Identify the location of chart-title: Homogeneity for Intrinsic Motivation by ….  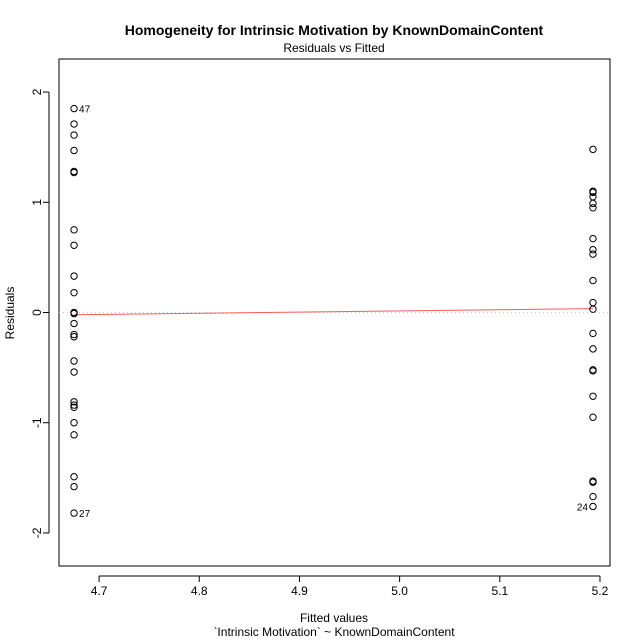
(334, 30).